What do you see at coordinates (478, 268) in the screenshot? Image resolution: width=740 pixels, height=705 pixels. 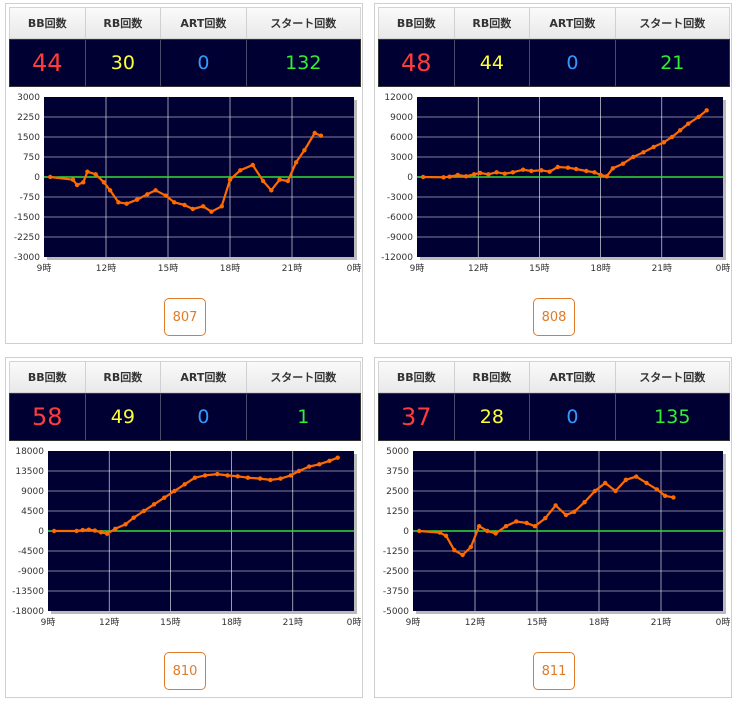 I see `x-tick-label: 12時` at bounding box center [478, 268].